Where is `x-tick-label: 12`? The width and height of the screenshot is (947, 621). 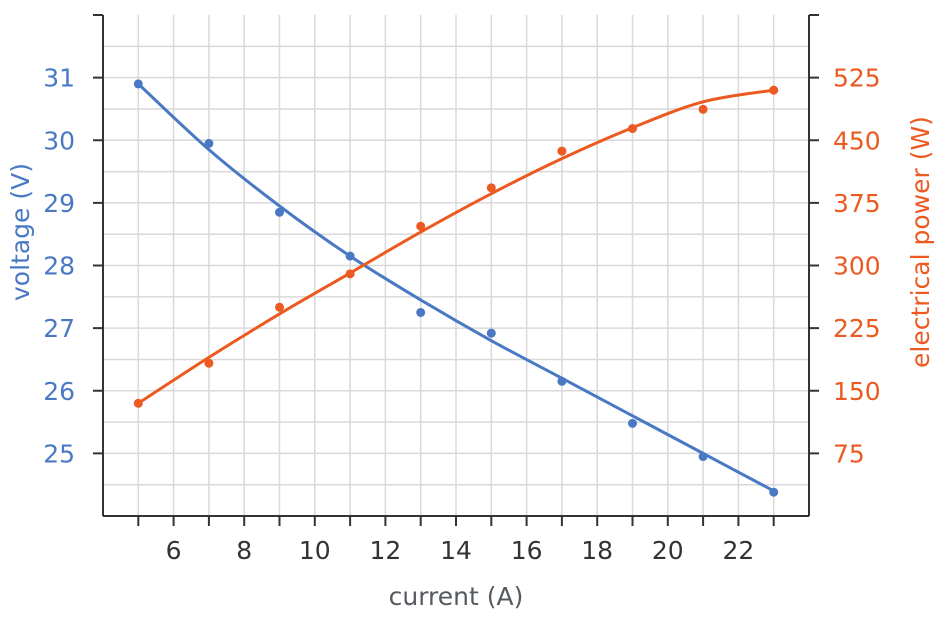
x-tick-label: 12 is located at coordinates (385, 550).